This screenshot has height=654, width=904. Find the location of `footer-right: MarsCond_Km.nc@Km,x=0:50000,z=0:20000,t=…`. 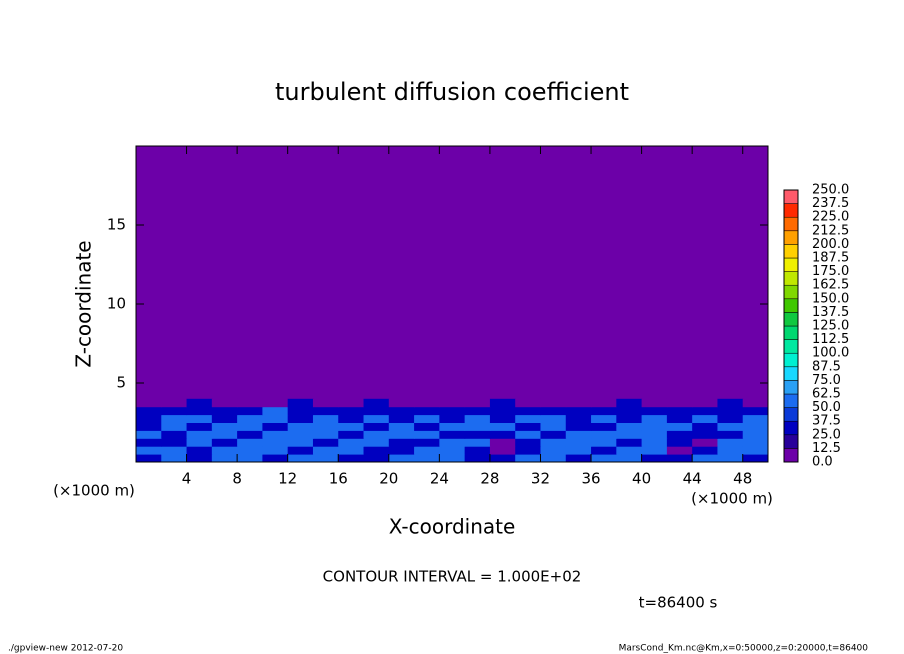

footer-right: MarsCond_Km.nc@Km,x=0:50000,z=0:20000,t=… is located at coordinates (744, 649).